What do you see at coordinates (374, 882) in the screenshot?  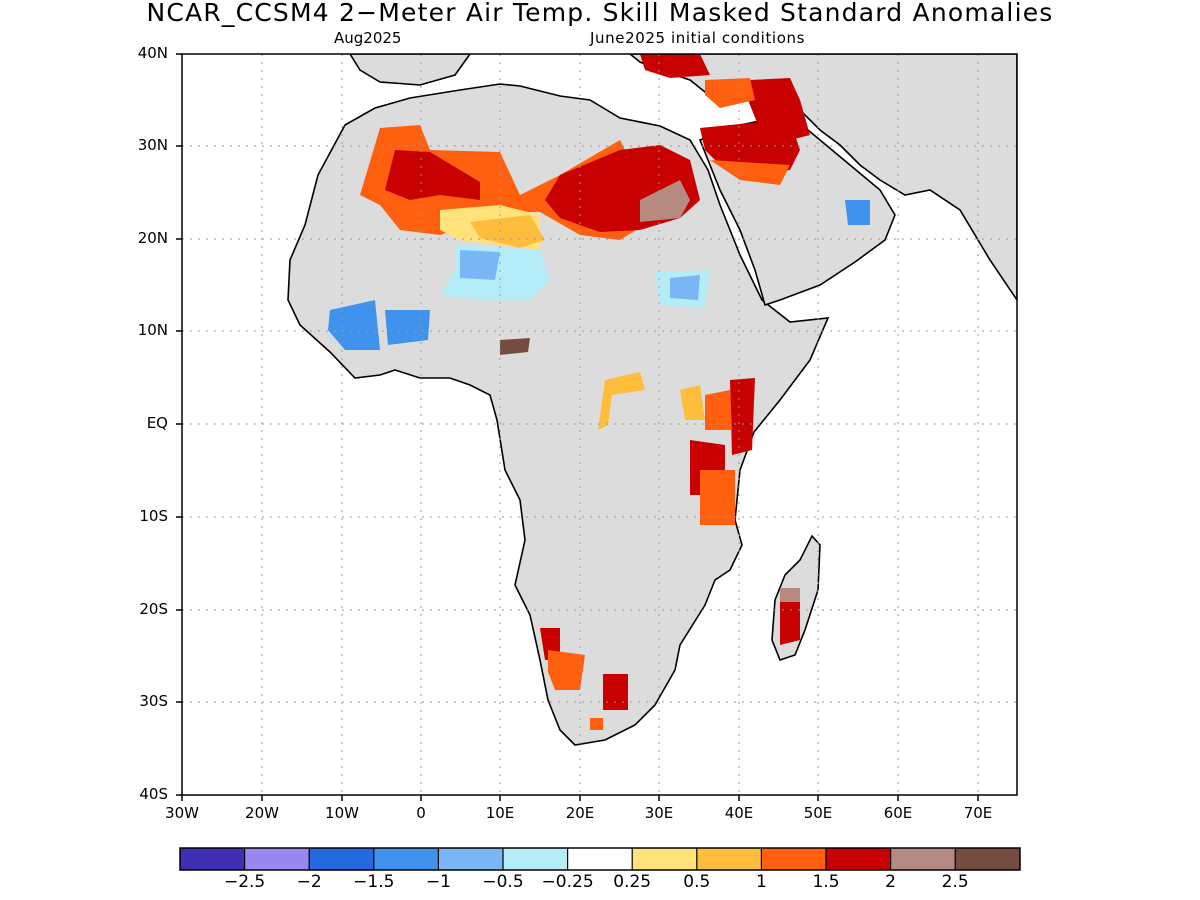 I see `colorbar-label: −1.5` at bounding box center [374, 882].